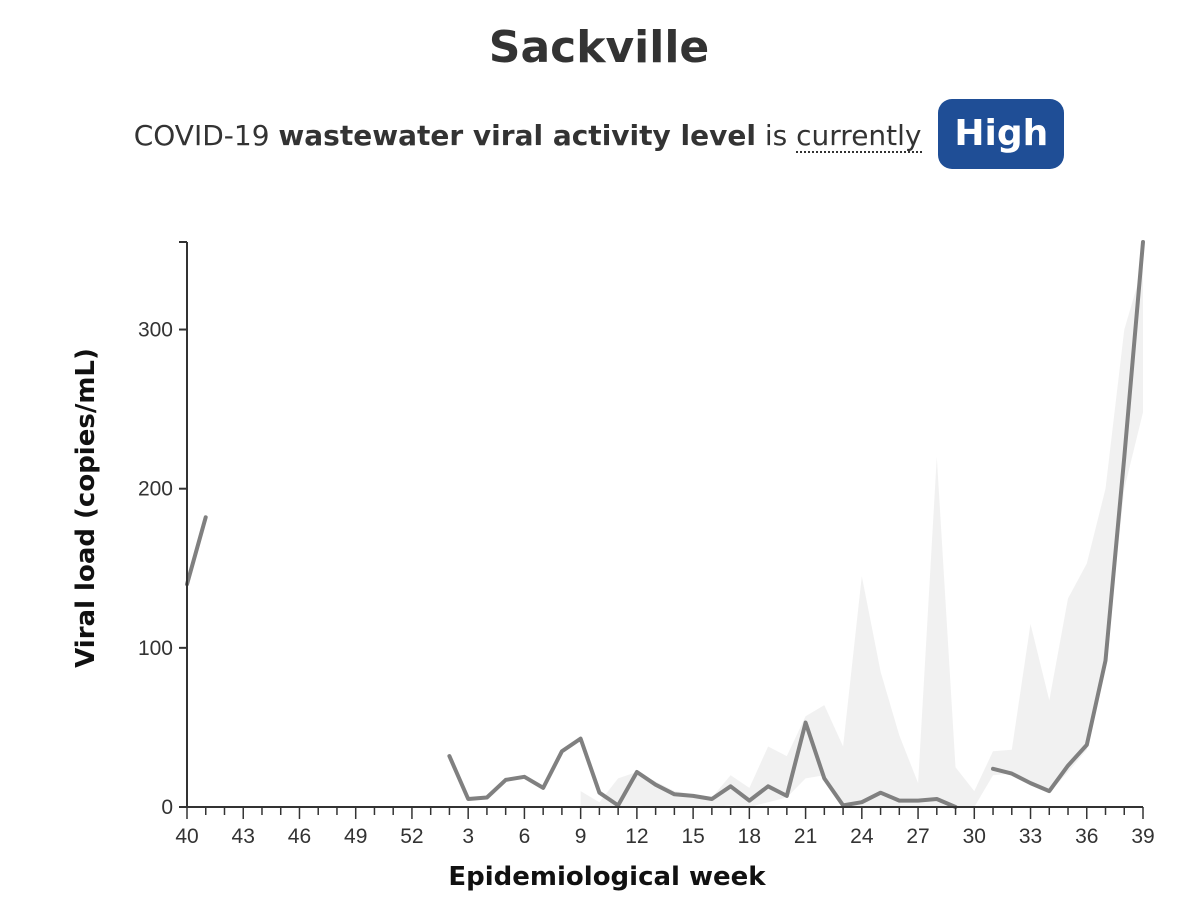 Image resolution: width=1198 pixels, height=912 pixels. I want to click on x-tick-label-46: 46, so click(299, 836).